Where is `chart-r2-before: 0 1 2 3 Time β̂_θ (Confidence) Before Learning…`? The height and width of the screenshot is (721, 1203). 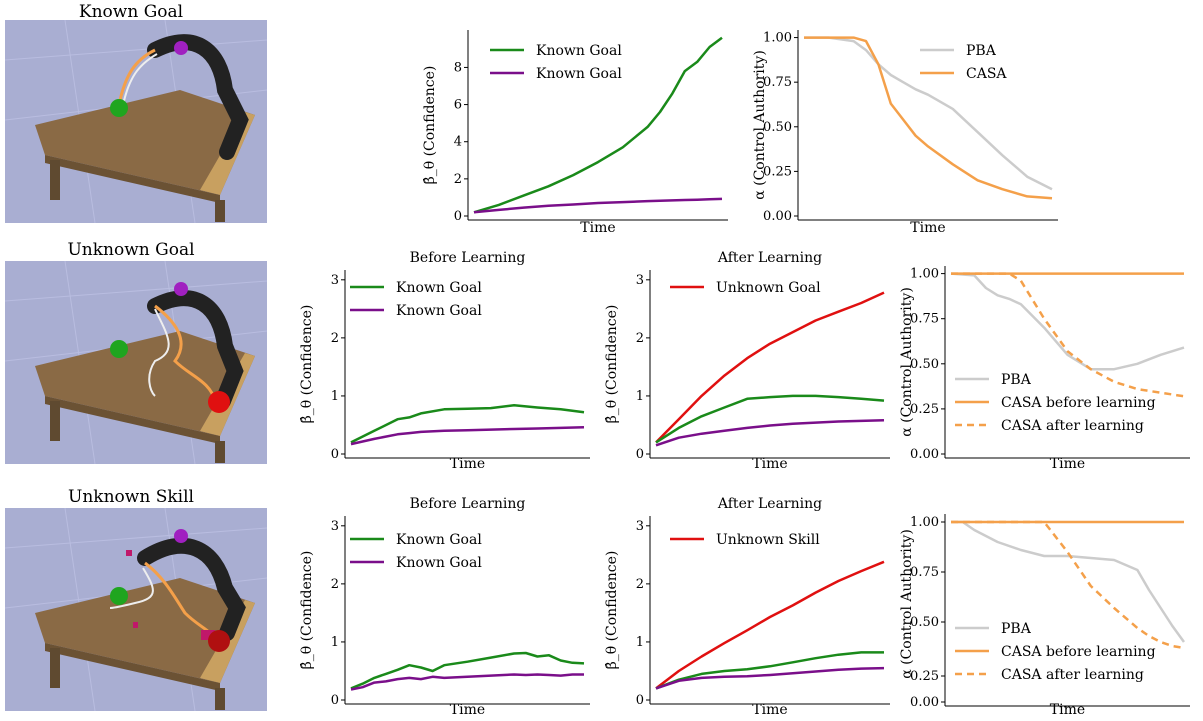
chart-r2-before: 0 1 2 3 Time β̂_θ (Confidence) Before Learning… is located at coordinates (445, 361).